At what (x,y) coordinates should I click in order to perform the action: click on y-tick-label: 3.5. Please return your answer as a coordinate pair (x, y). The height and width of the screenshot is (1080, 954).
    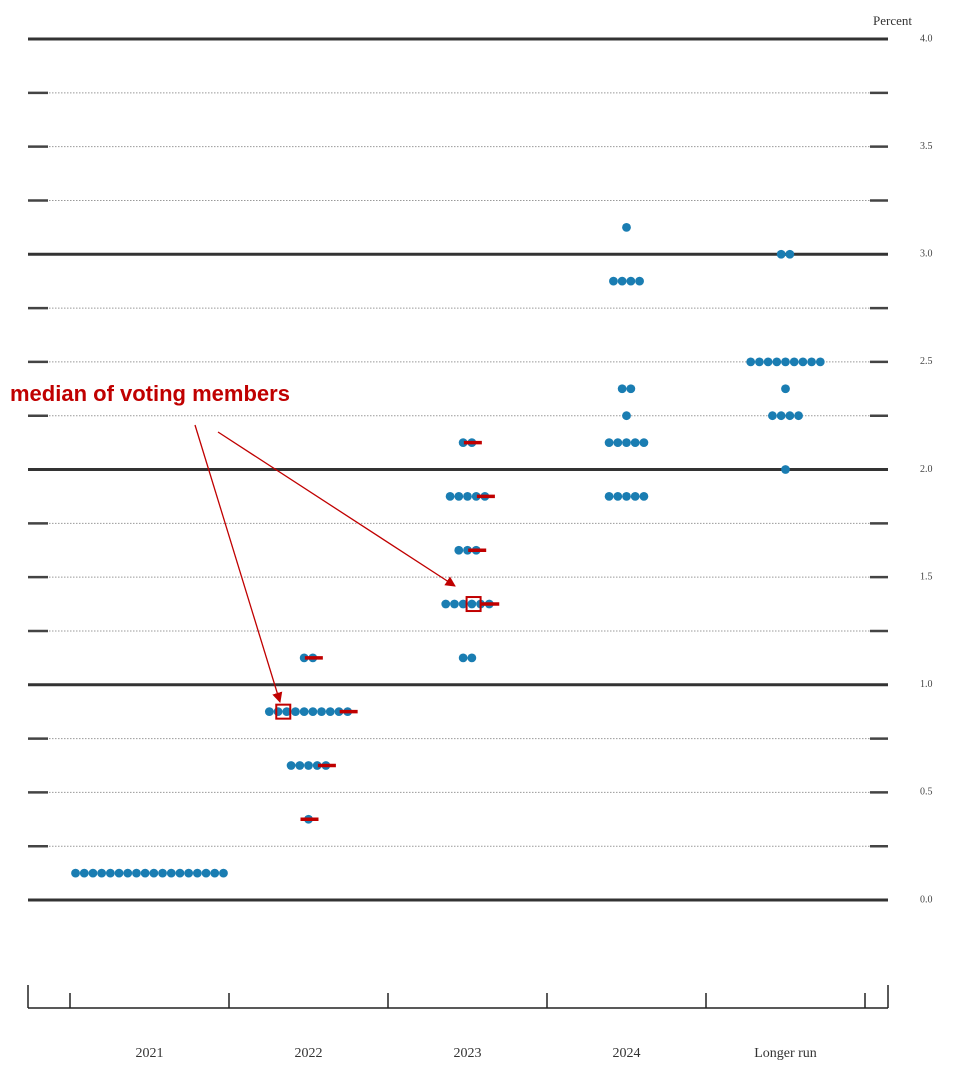
    Looking at the image, I should click on (926, 146).